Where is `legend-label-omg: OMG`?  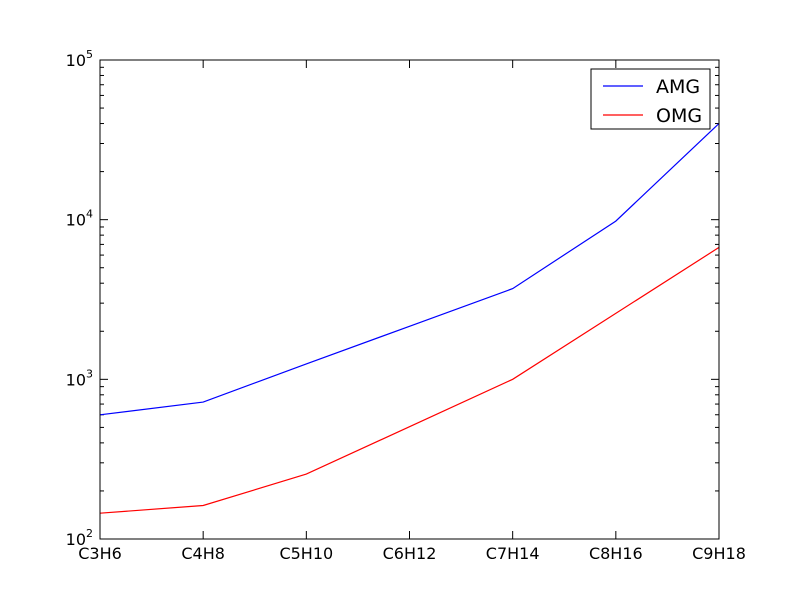
legend-label-omg: OMG is located at coordinates (679, 116).